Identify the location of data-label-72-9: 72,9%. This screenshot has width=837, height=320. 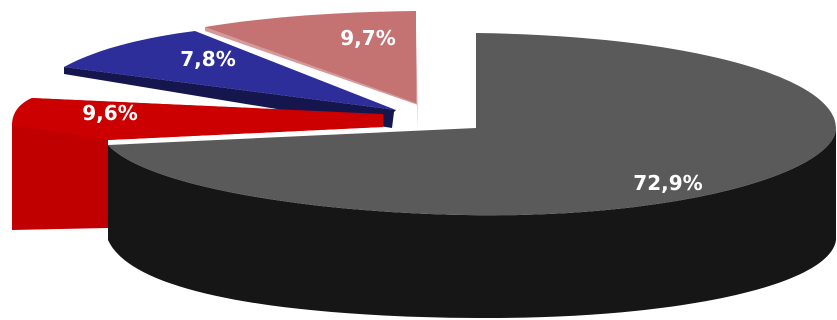
(667, 183).